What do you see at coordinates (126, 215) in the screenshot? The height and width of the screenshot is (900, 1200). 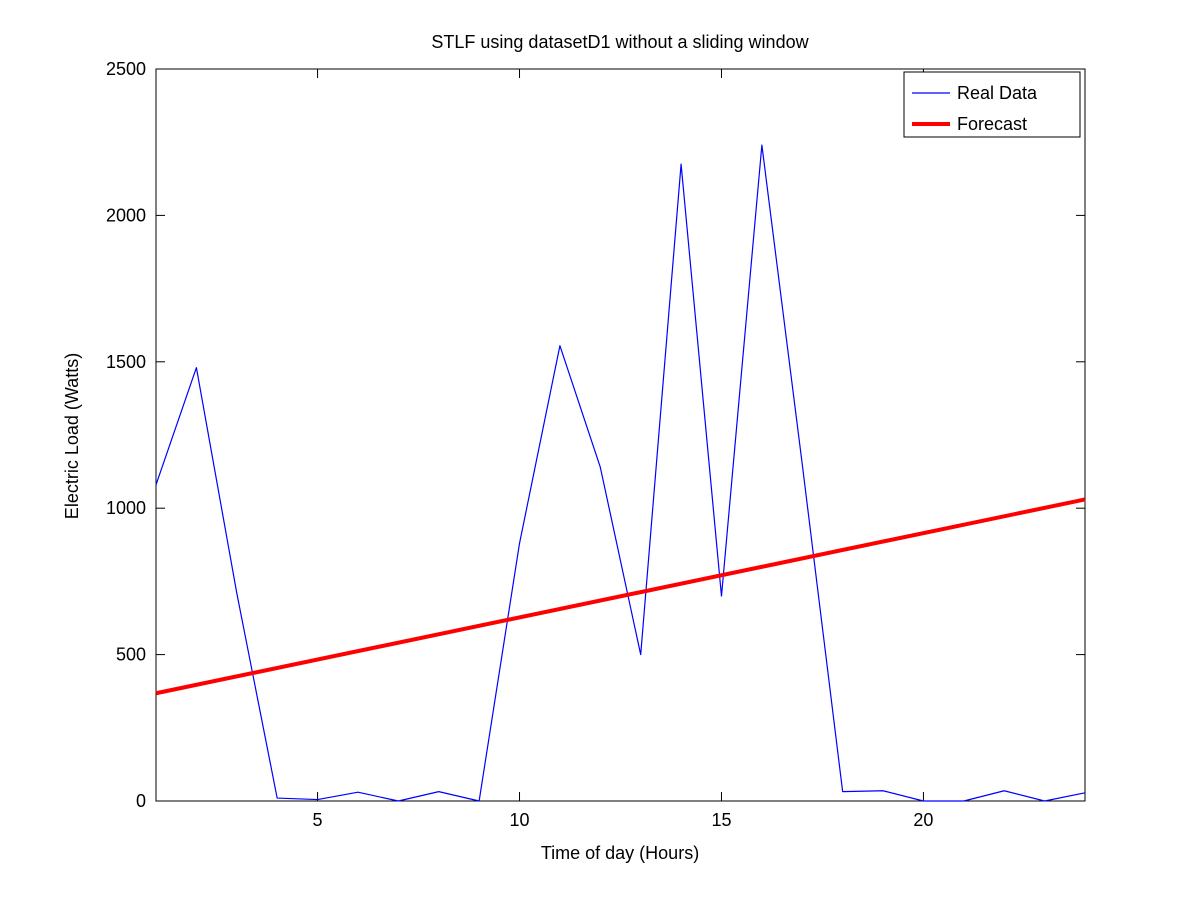 I see `y-tick-label: 2000` at bounding box center [126, 215].